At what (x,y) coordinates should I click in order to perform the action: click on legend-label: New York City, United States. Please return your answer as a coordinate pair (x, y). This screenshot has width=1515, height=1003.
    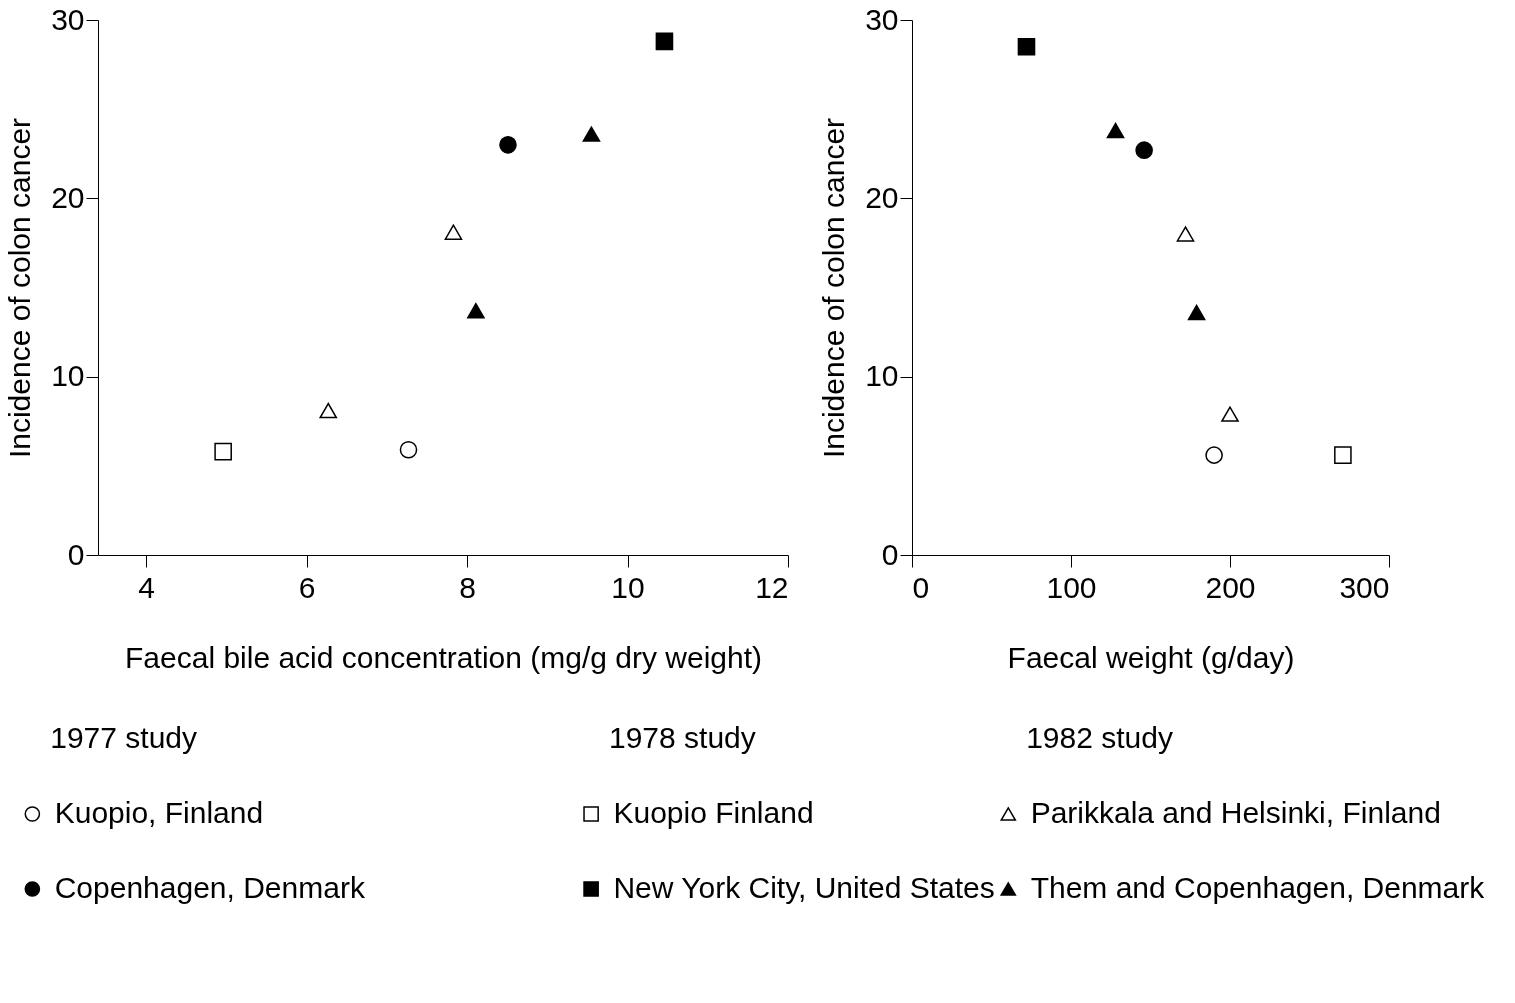
    Looking at the image, I should click on (804, 887).